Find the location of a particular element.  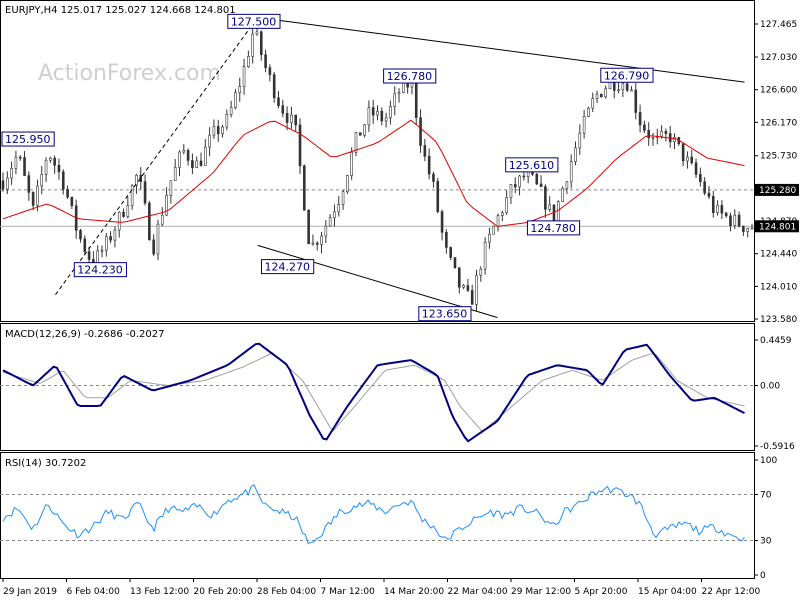

x-tick-label: 13 Feb 12:00 is located at coordinates (159, 592).